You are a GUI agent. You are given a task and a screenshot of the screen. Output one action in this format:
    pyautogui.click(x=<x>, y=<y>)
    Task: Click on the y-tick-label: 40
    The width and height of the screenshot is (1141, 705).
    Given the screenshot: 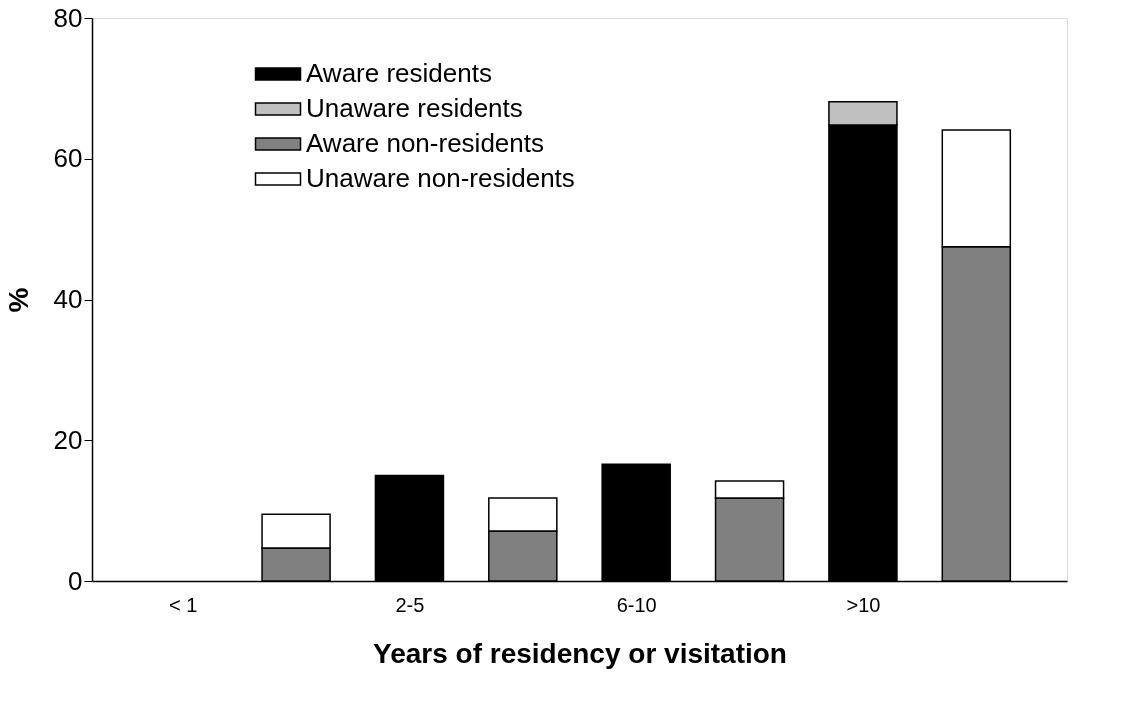 What is the action you would take?
    pyautogui.click(x=68, y=299)
    